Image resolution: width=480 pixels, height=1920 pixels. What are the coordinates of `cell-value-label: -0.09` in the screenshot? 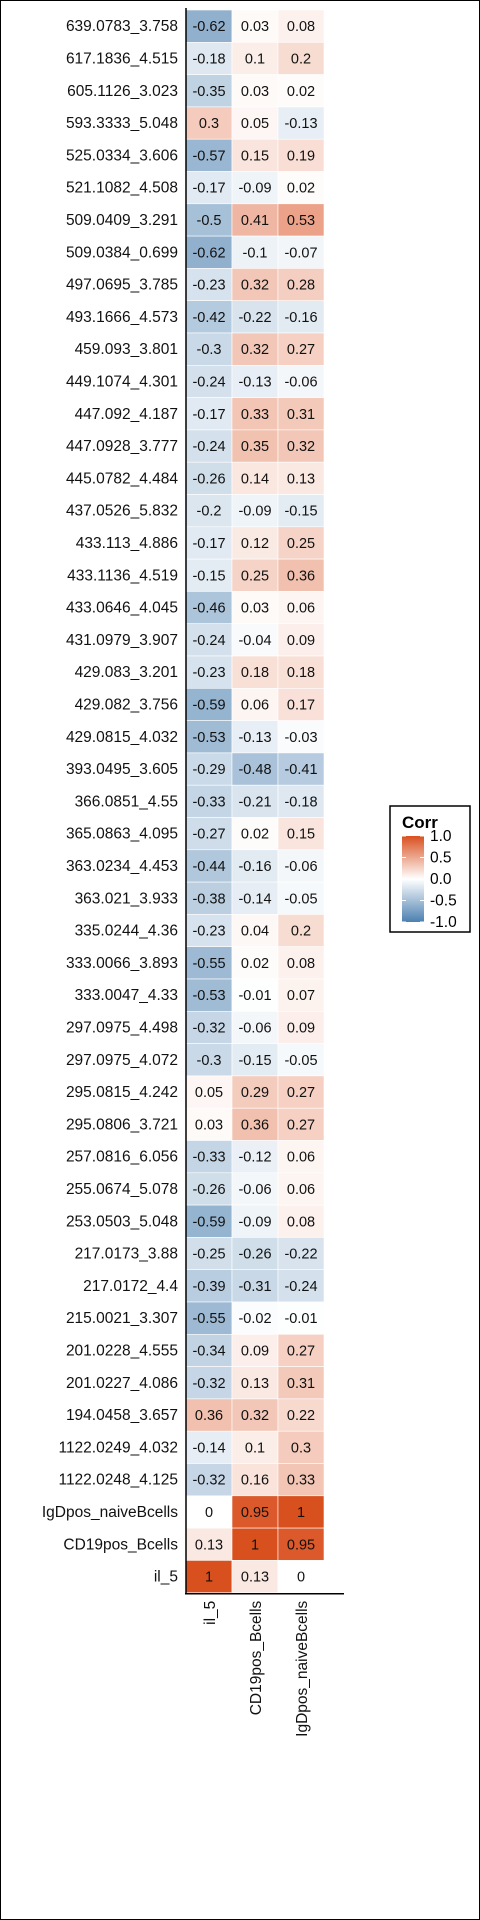 It's located at (254, 512).